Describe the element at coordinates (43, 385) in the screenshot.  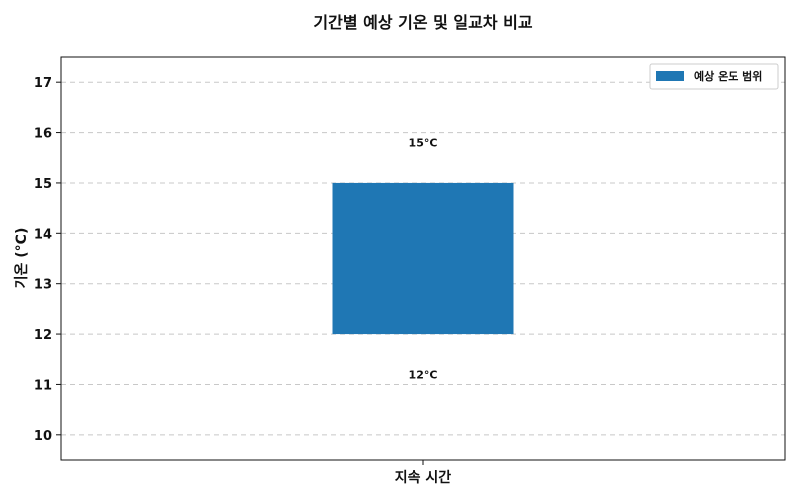
I see `y-tick-label: 11` at that location.